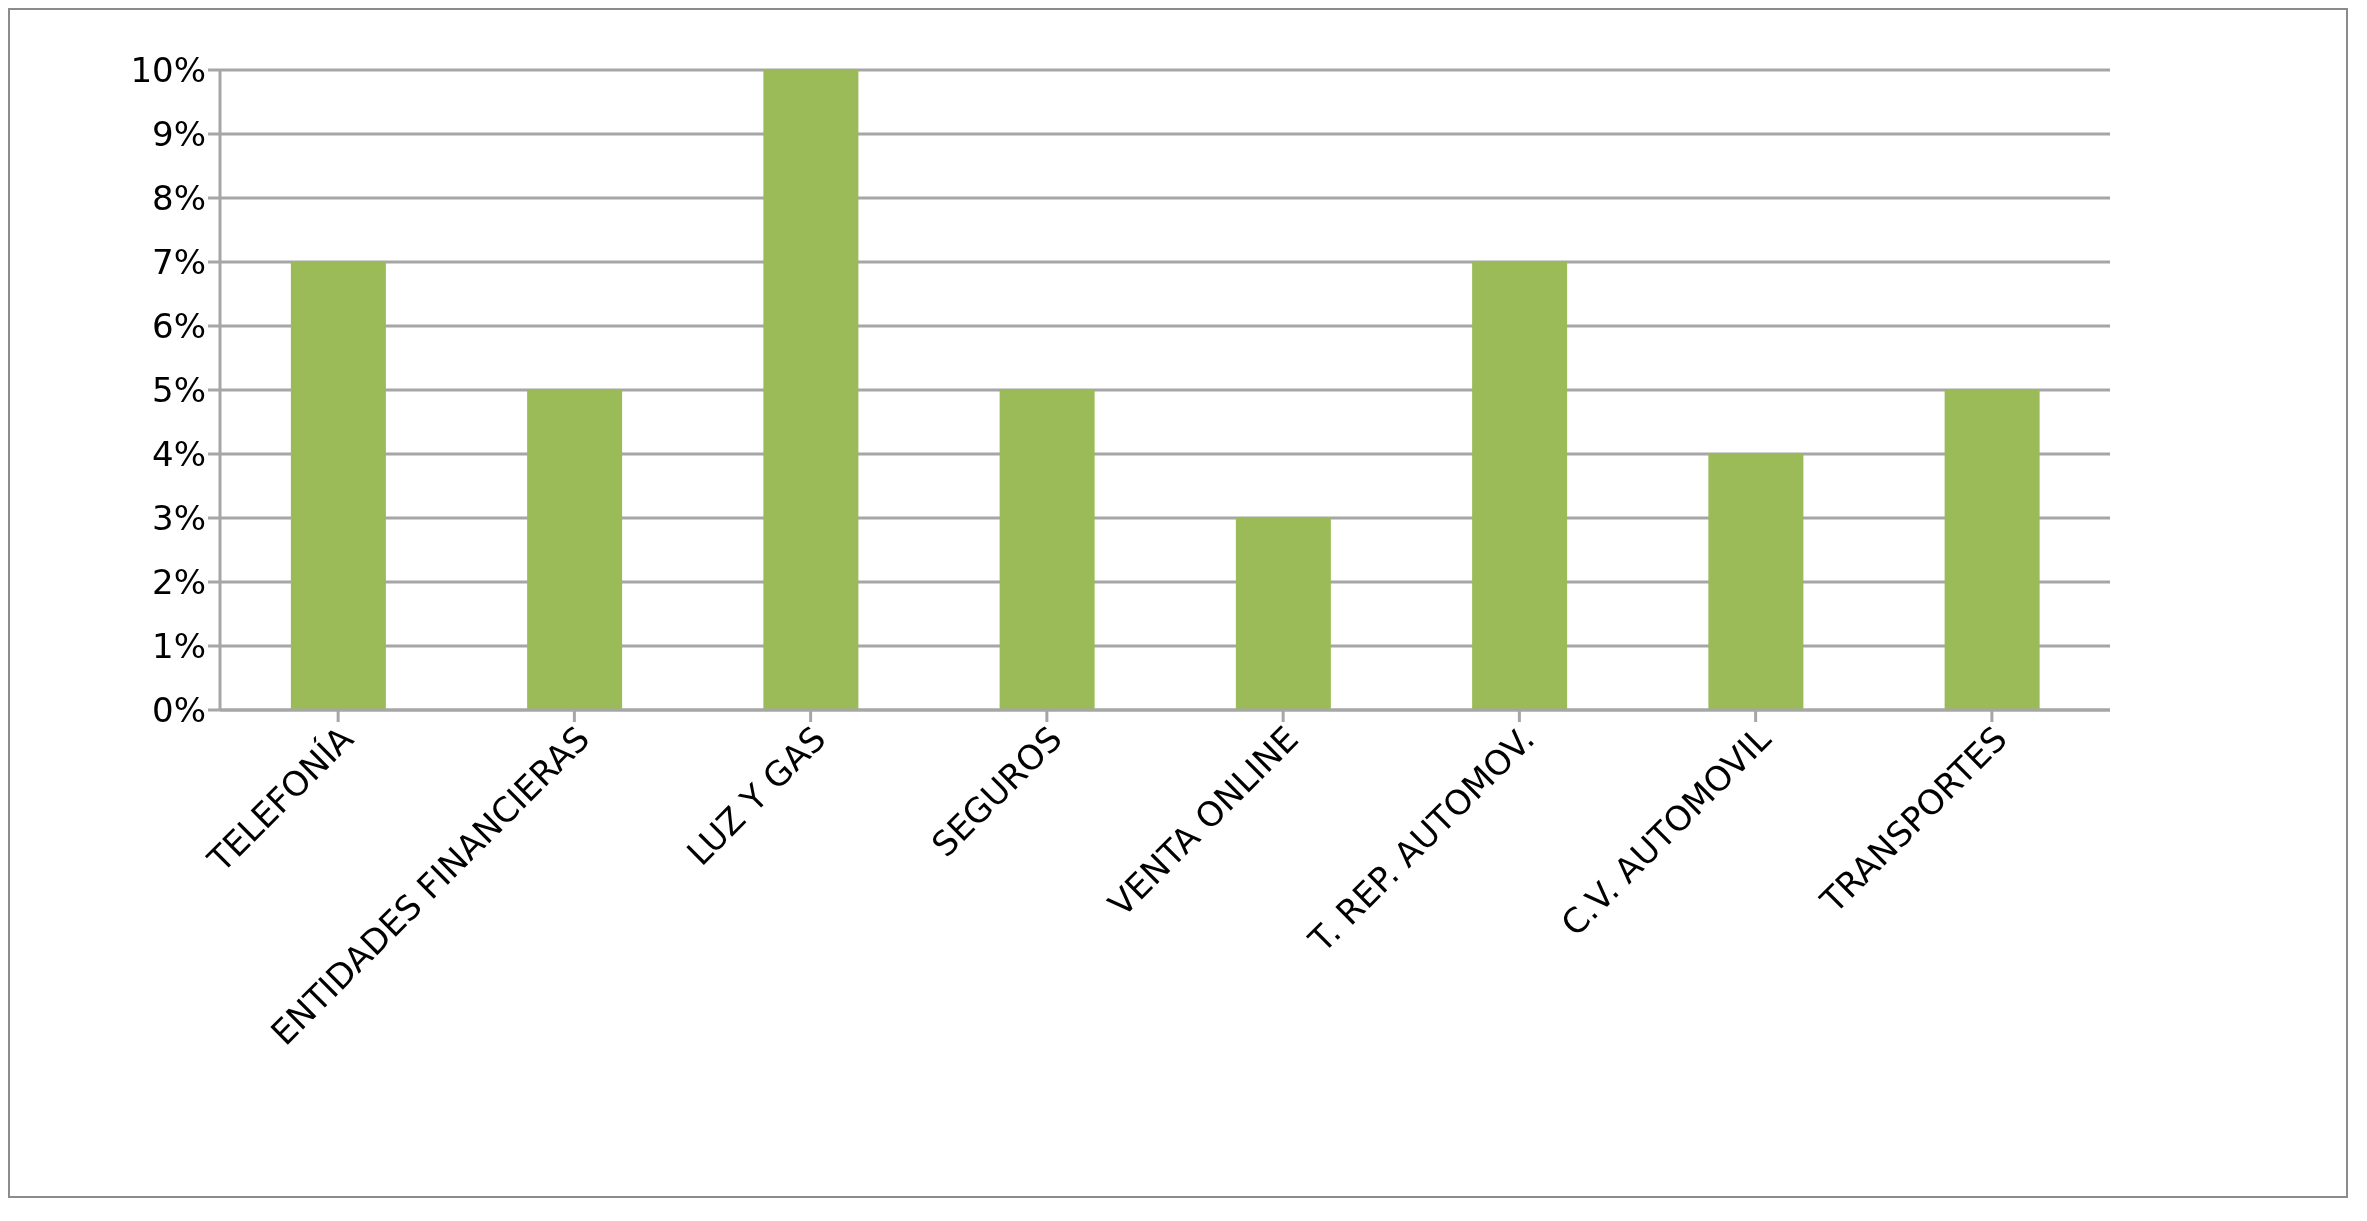 The height and width of the screenshot is (1221, 2367). What do you see at coordinates (179, 198) in the screenshot?
I see `y-tick-label: 8%` at bounding box center [179, 198].